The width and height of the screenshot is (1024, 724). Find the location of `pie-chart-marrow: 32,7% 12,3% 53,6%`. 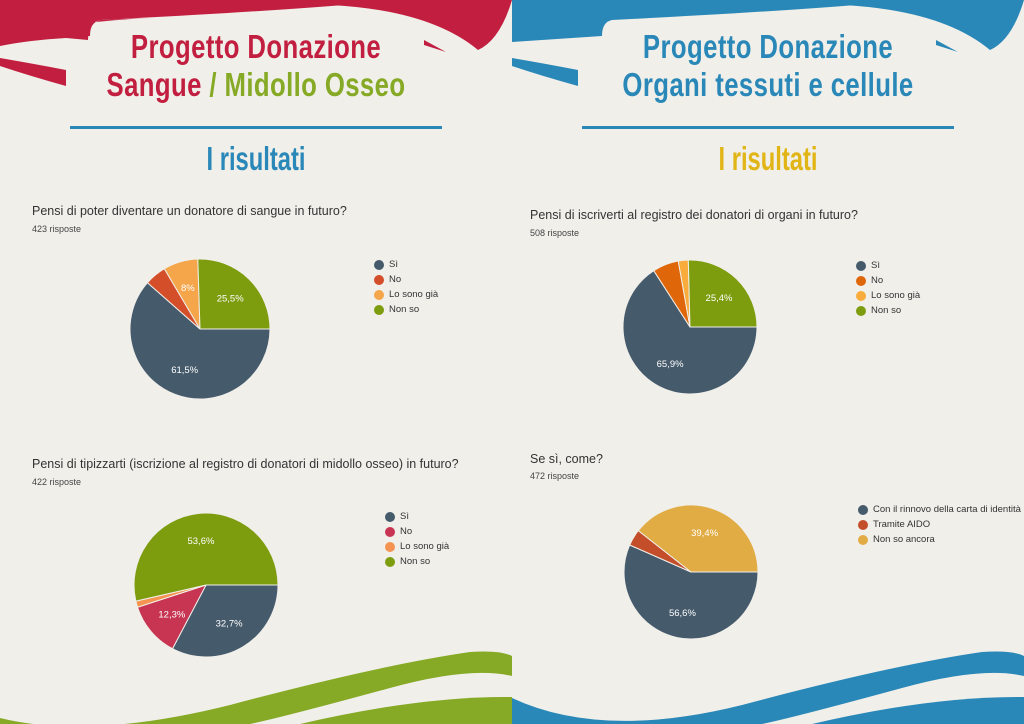

pie-chart-marrow: 32,7% 12,3% 53,6% is located at coordinates (206, 585).